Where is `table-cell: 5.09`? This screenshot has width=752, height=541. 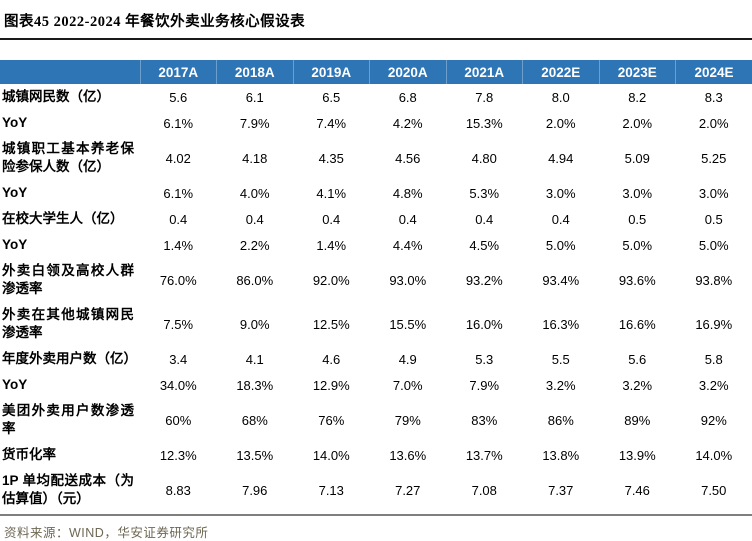 table-cell: 5.09 is located at coordinates (637, 158).